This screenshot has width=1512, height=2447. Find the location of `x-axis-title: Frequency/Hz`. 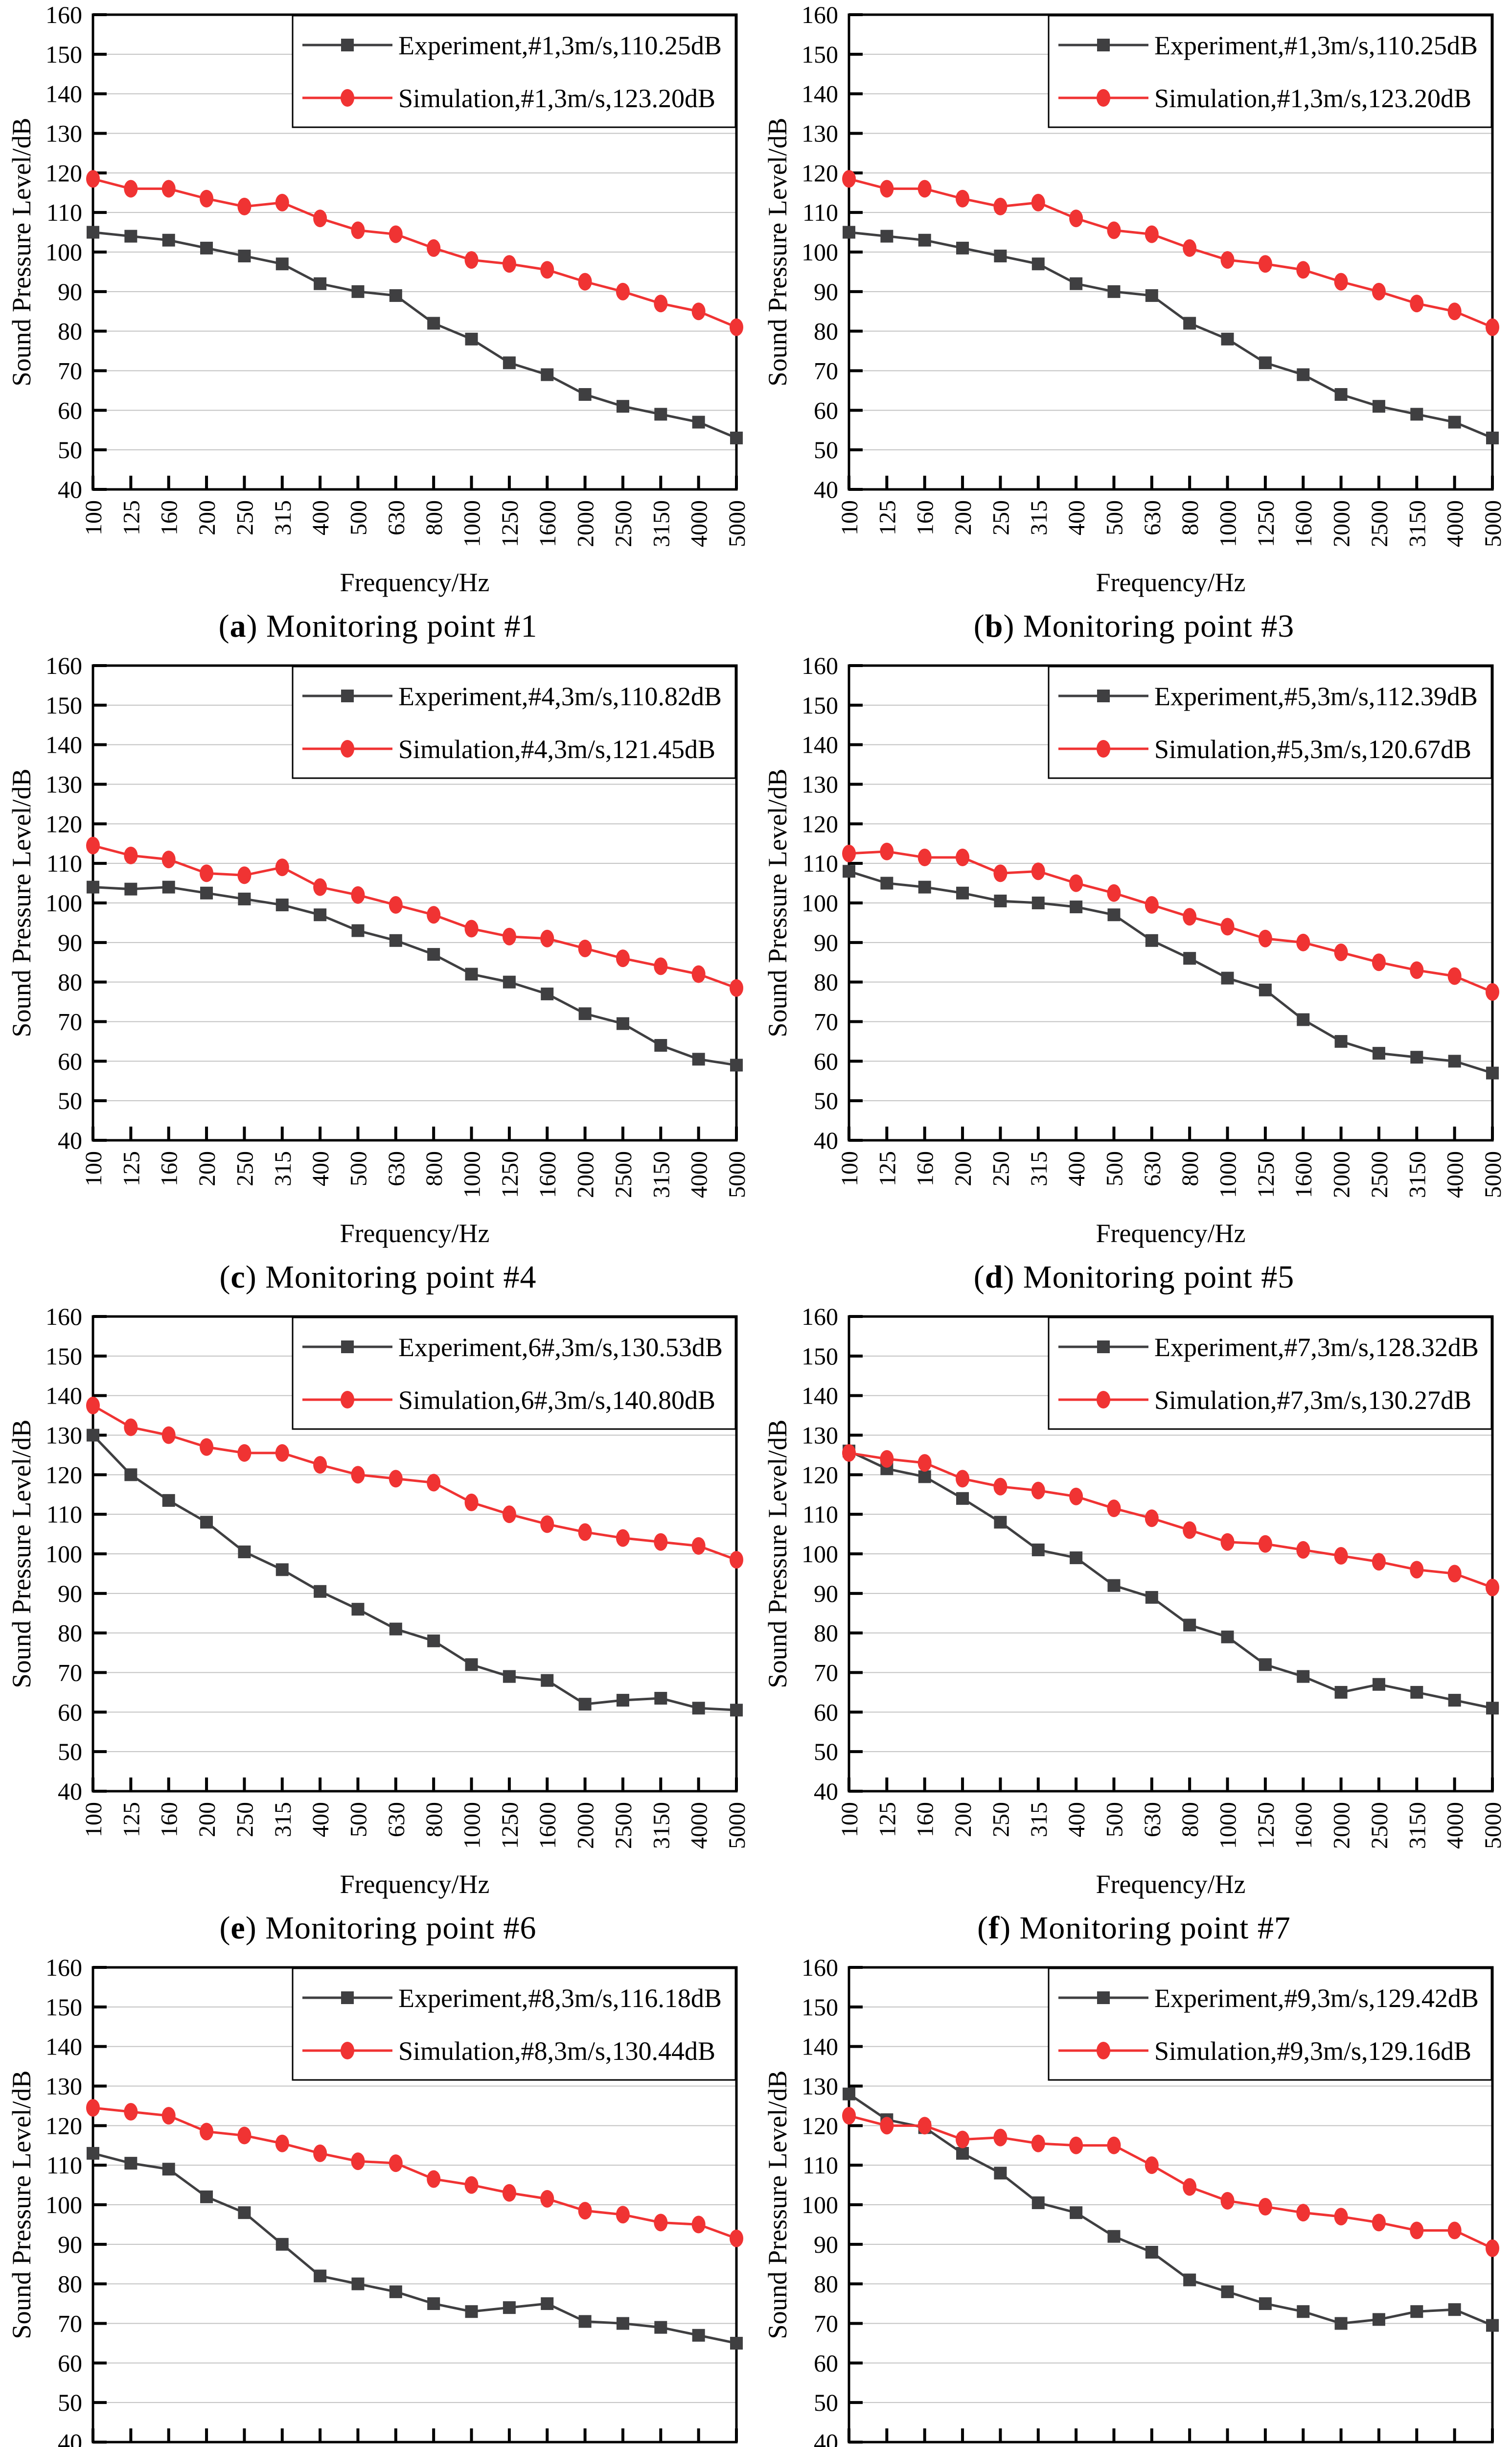

x-axis-title: Frequency/Hz is located at coordinates (415, 582).